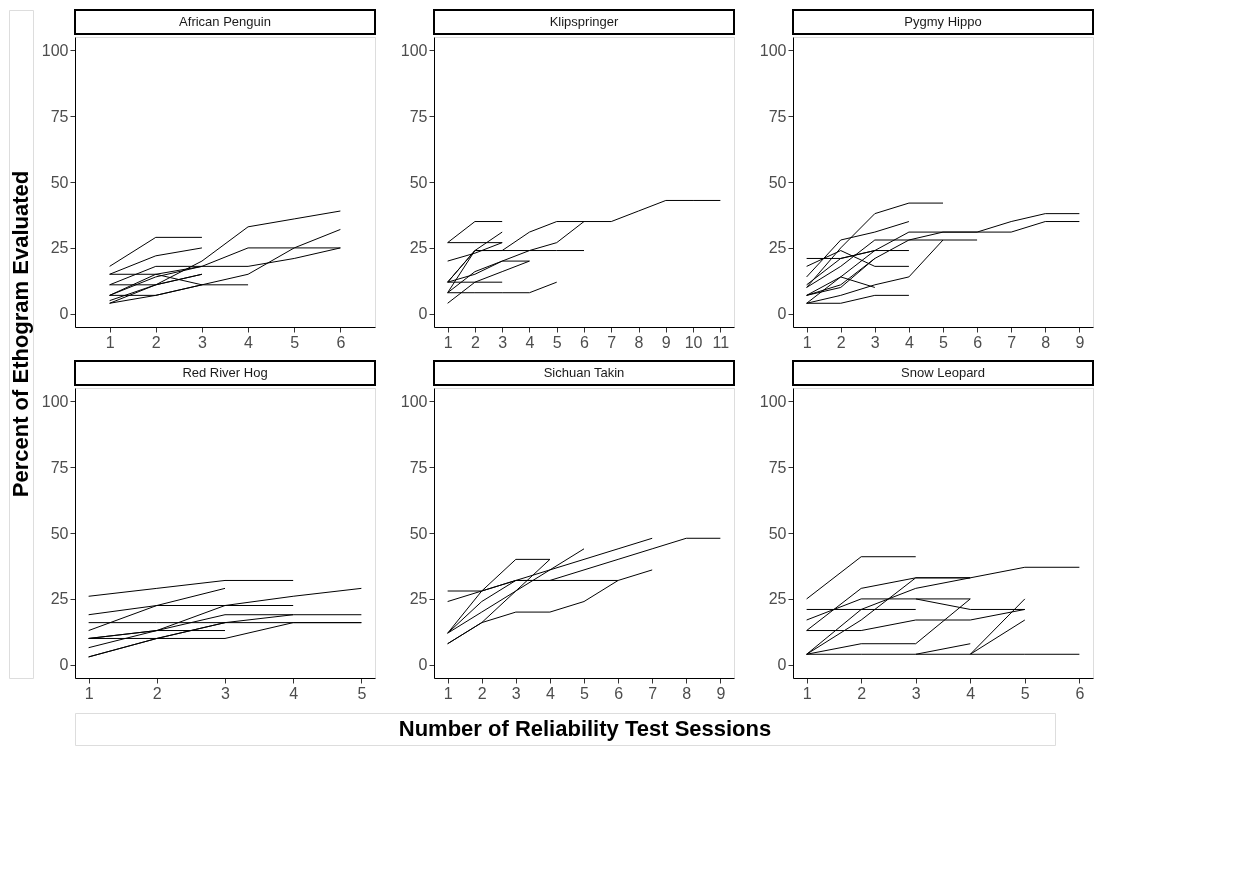  I want to click on x-axis-title: Number of Reliability Test Sessions, so click(585, 728).